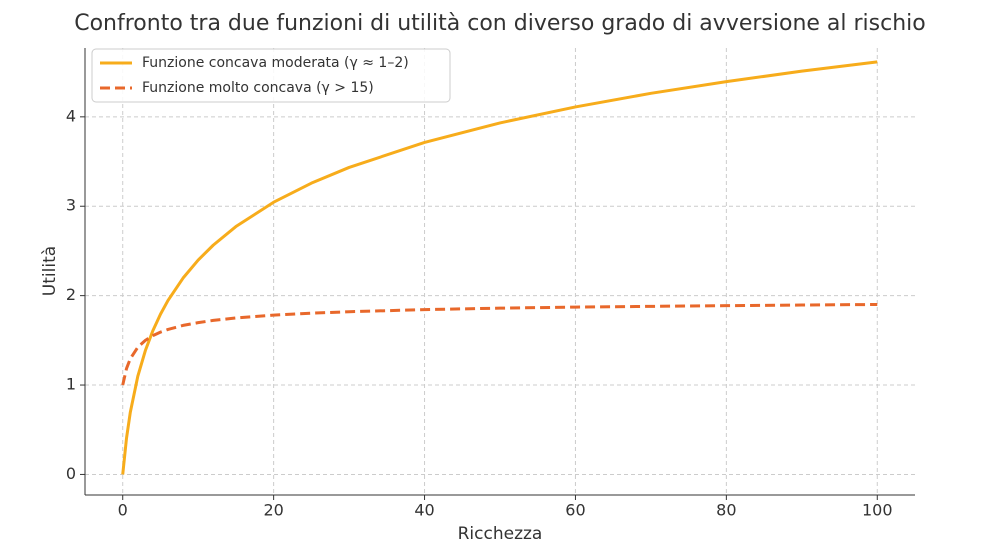 This screenshot has width=1000, height=556. I want to click on y-tick-label: 2, so click(71, 294).